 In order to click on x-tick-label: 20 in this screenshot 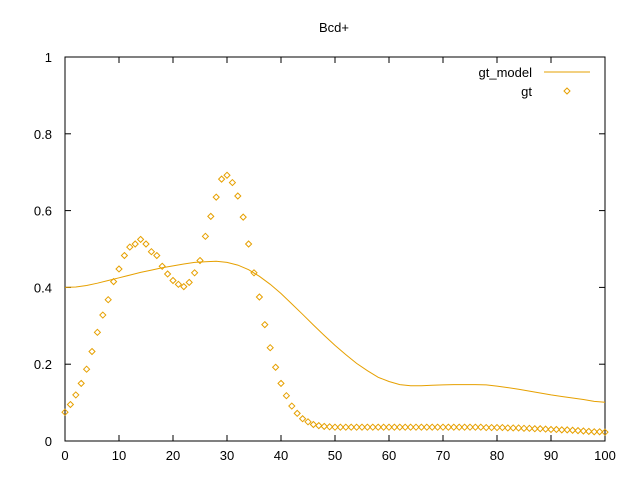, I will do `click(173, 455)`.